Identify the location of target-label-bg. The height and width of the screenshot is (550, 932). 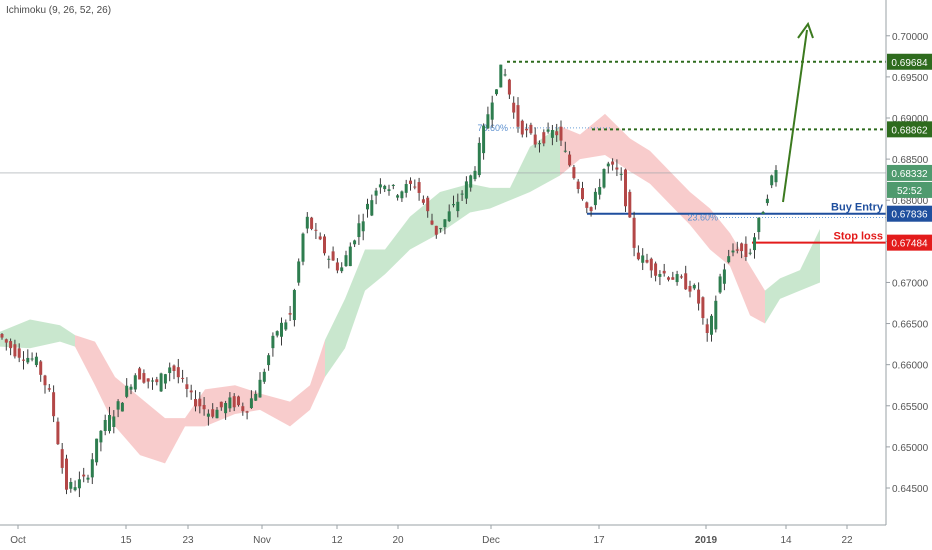
(909, 61).